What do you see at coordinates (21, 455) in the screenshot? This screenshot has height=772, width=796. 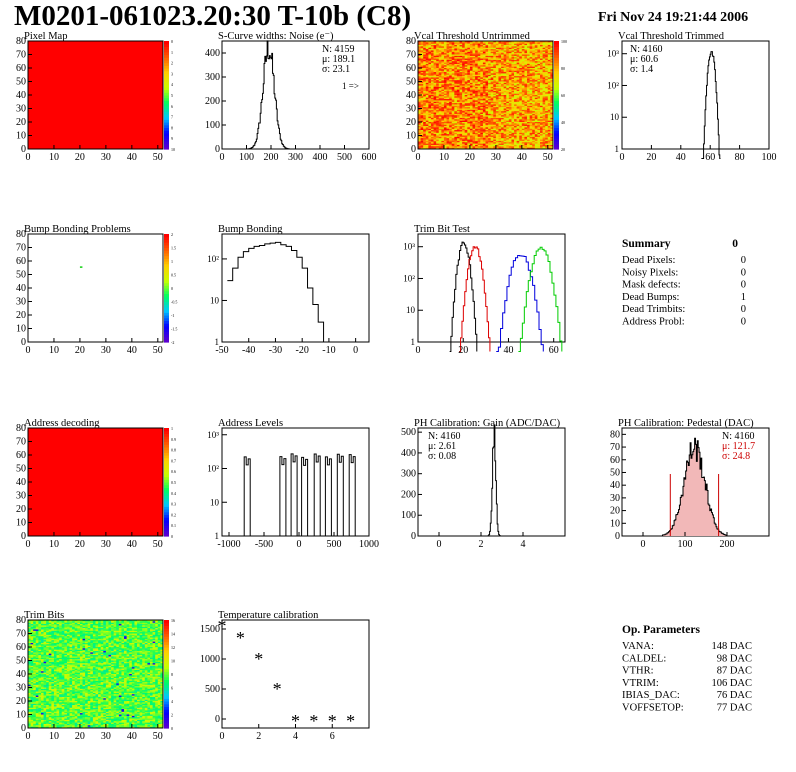 I see `y-tick-label: 60` at bounding box center [21, 455].